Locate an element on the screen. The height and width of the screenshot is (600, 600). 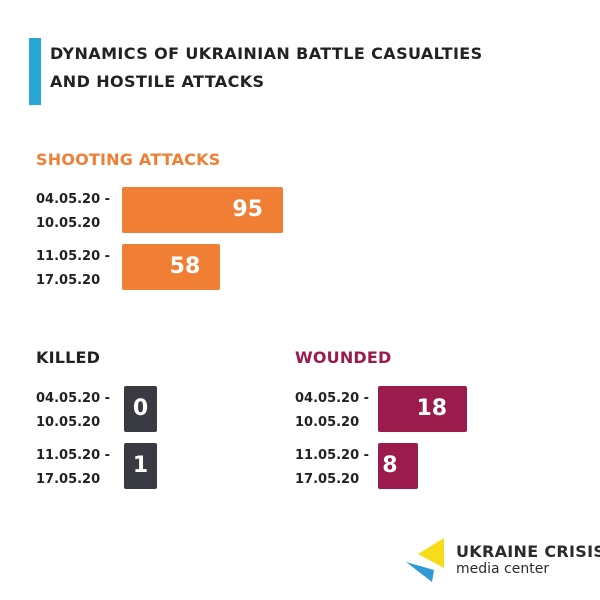
shooting-bar-2: 58 is located at coordinates (171, 267).